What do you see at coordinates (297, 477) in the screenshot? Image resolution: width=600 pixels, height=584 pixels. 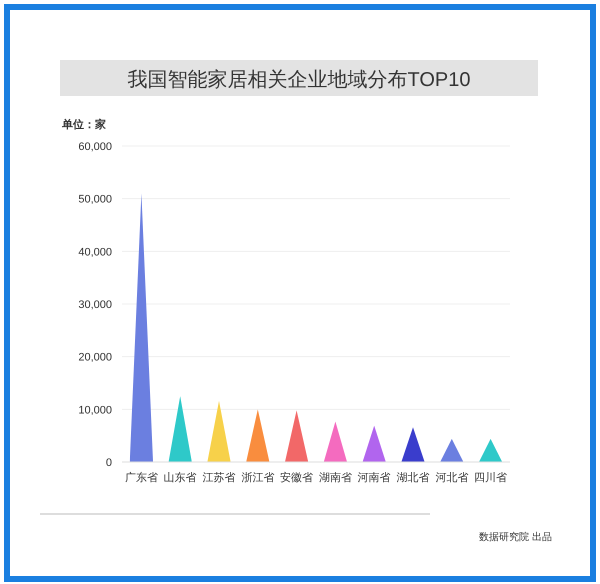 I see `x-tick-label: 安徽省` at bounding box center [297, 477].